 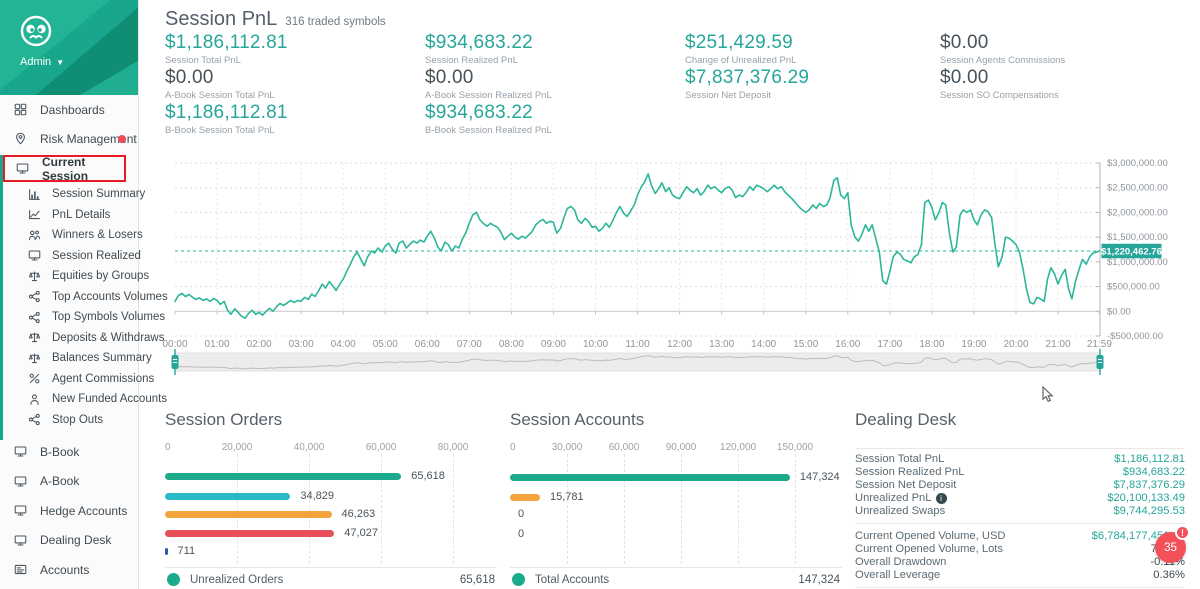 What do you see at coordinates (488, 95) in the screenshot?
I see `stat-label: A-Book Session Realized PnL` at bounding box center [488, 95].